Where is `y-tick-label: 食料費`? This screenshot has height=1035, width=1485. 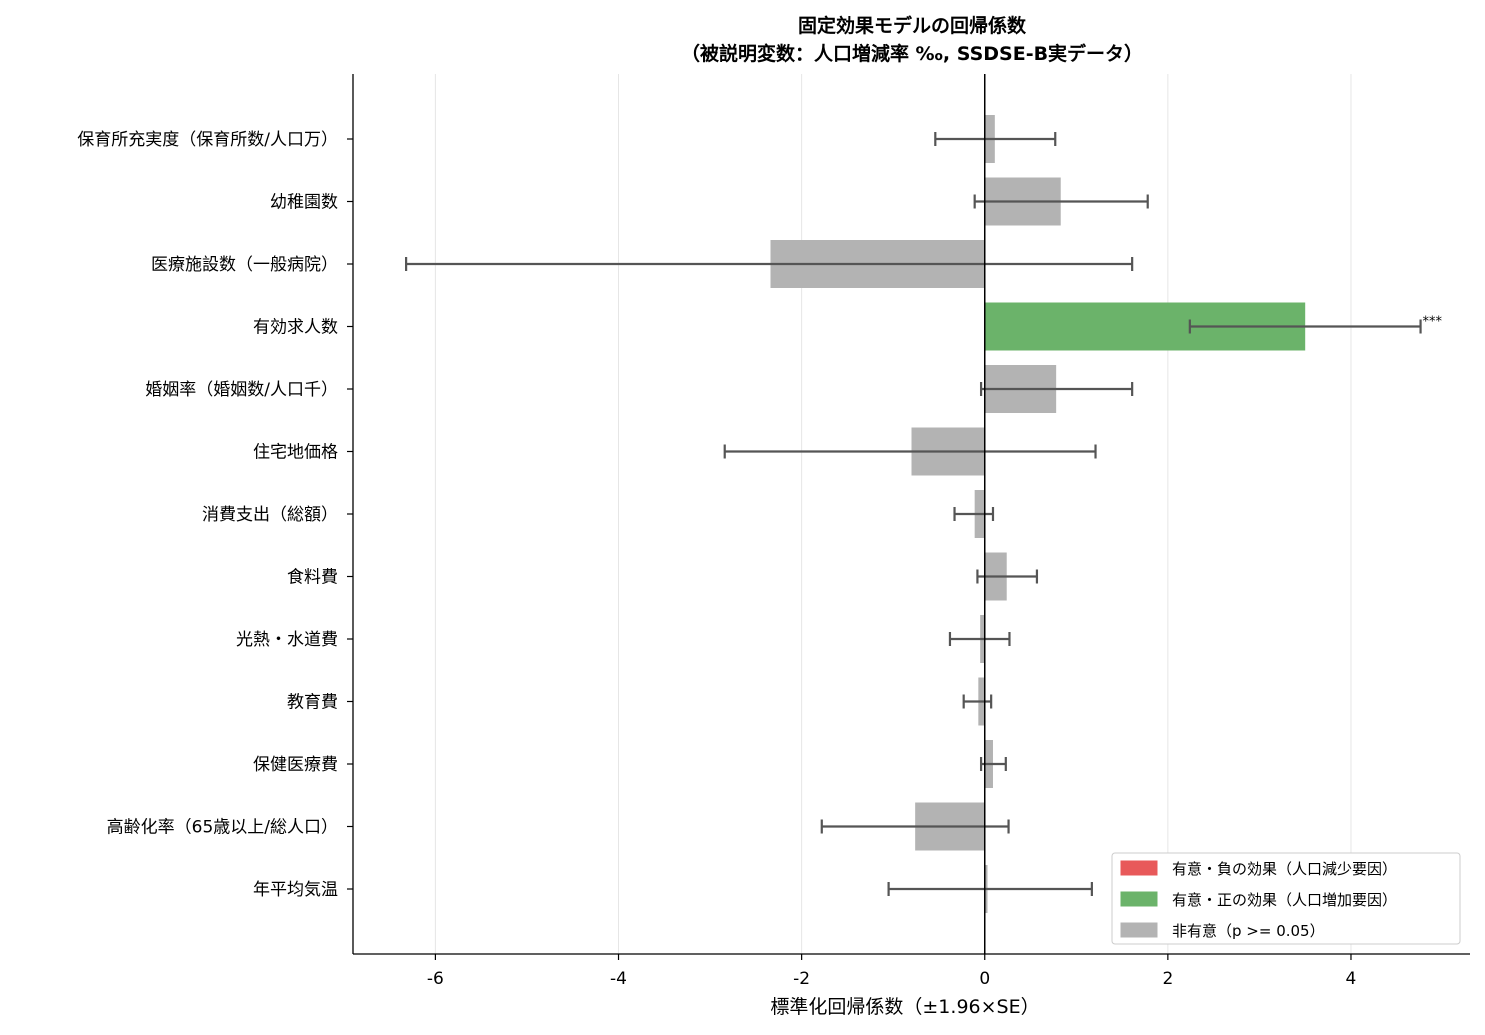
y-tick-label: 食料費 is located at coordinates (312, 578).